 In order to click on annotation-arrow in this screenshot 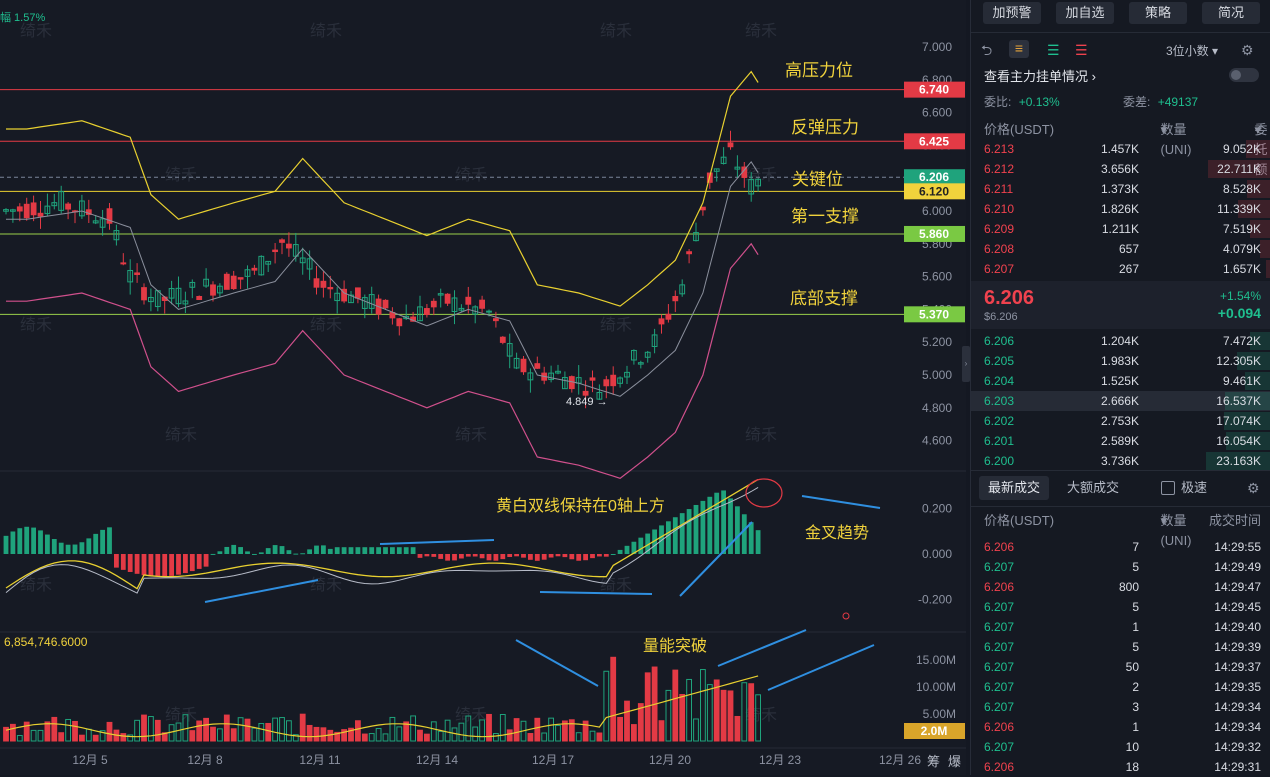, I will do `click(762, 648)`.